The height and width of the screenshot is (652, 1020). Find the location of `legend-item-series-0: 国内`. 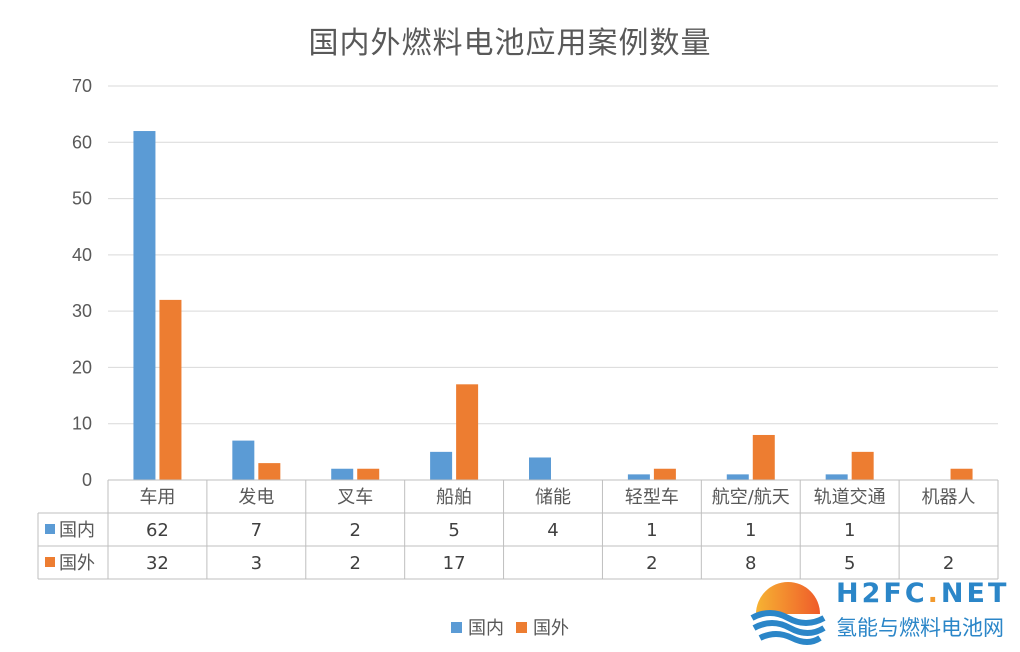

legend-item-series-0: 国内 is located at coordinates (477, 627).